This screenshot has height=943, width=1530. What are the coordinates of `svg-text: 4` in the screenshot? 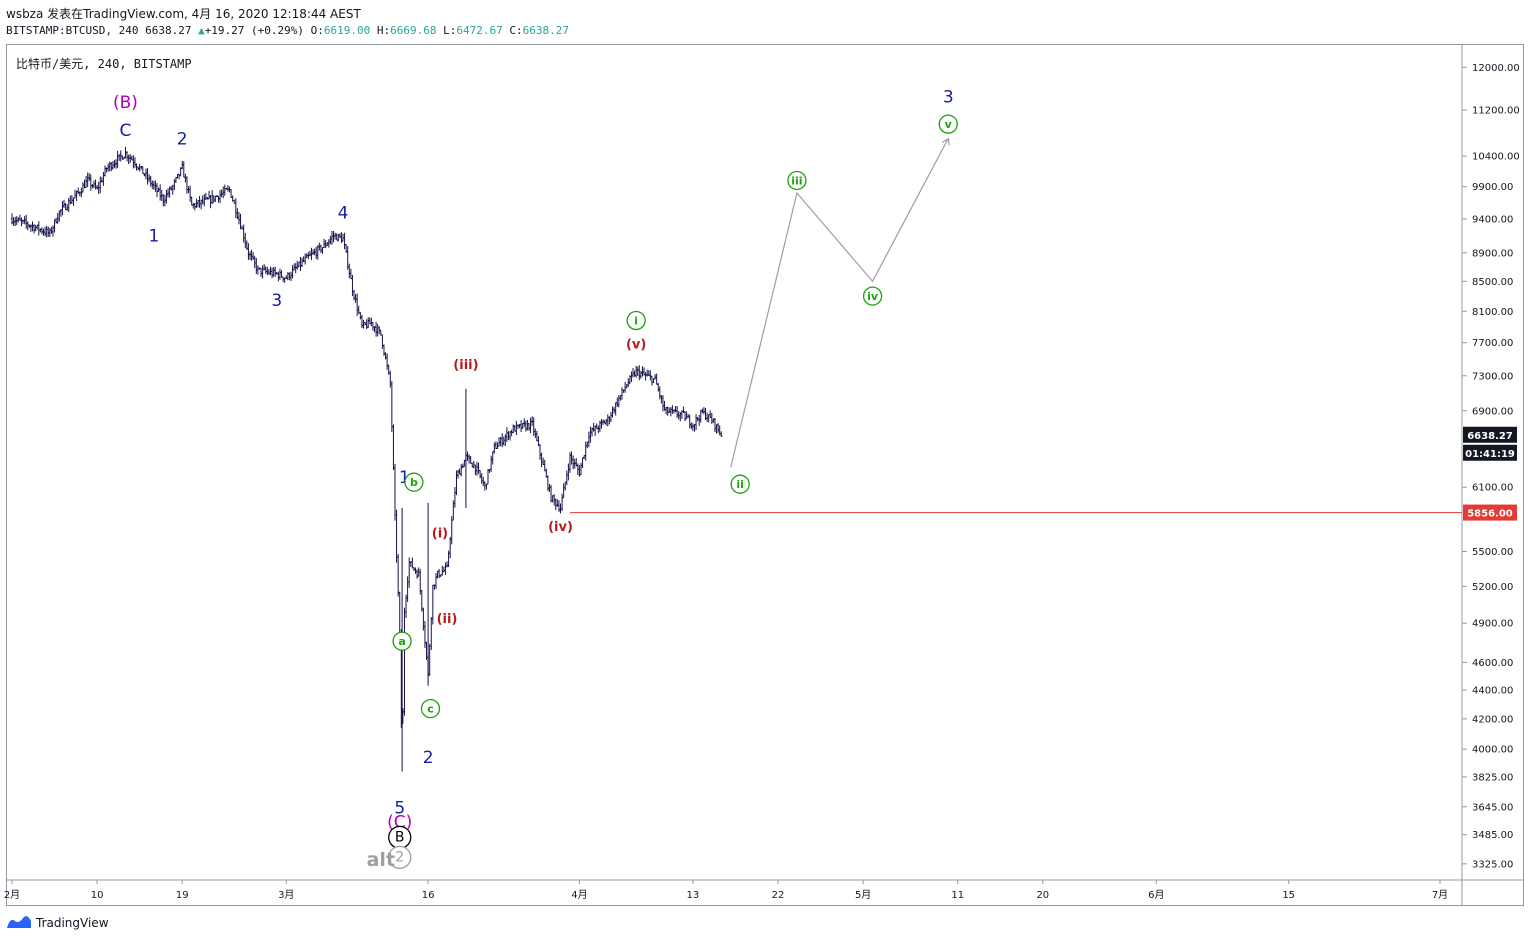 It's located at (343, 213).